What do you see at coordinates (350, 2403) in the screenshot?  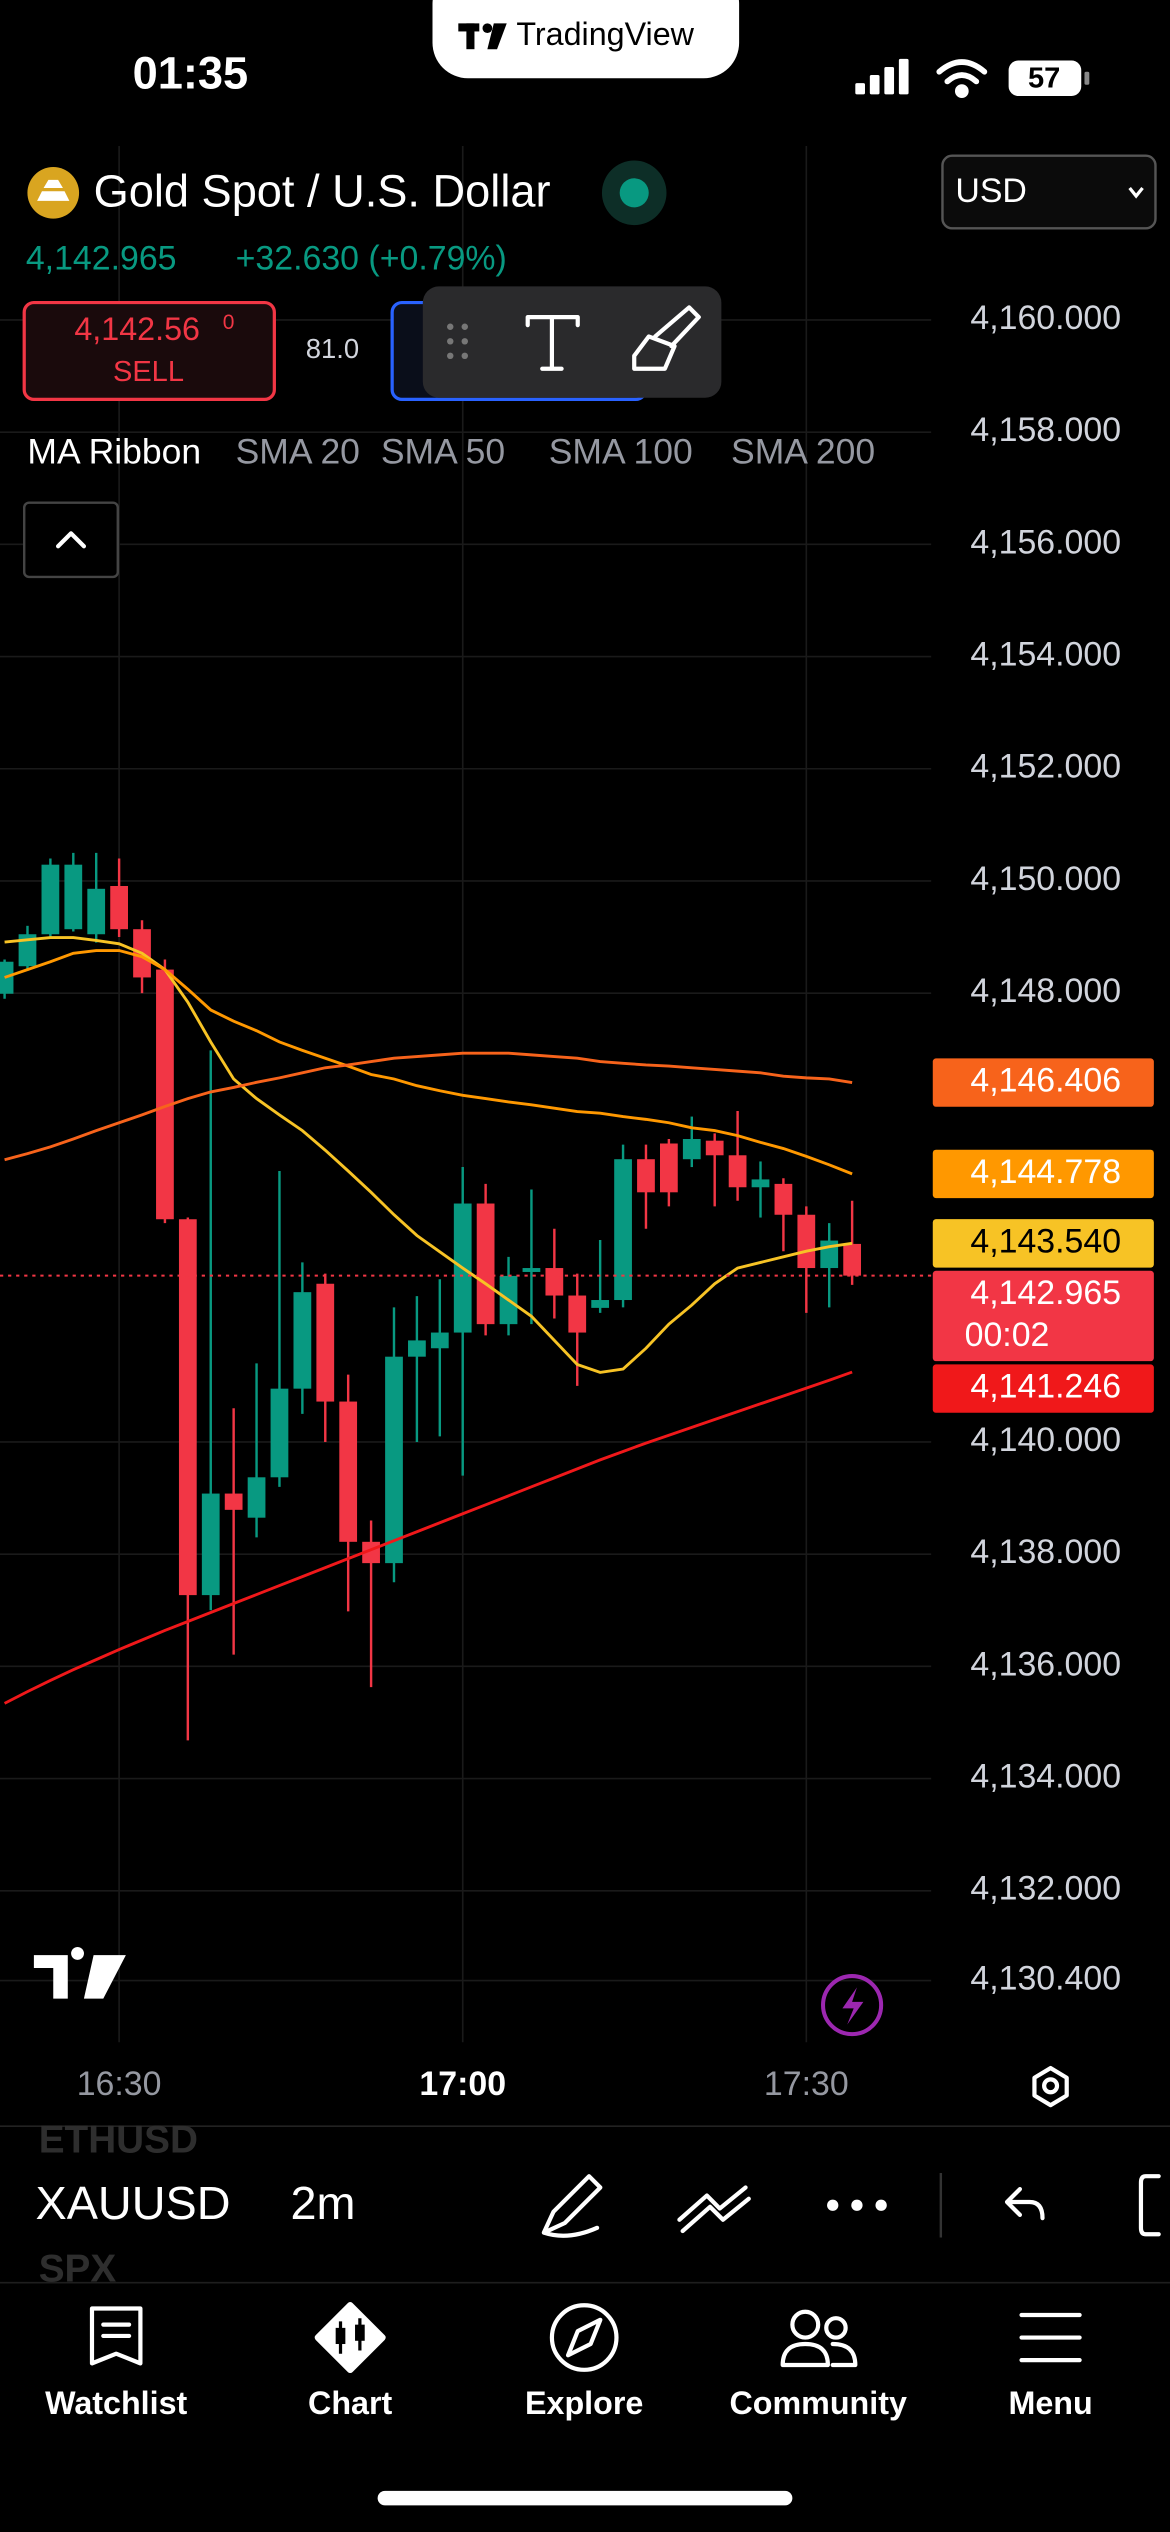 I see `tab-label: Chart` at bounding box center [350, 2403].